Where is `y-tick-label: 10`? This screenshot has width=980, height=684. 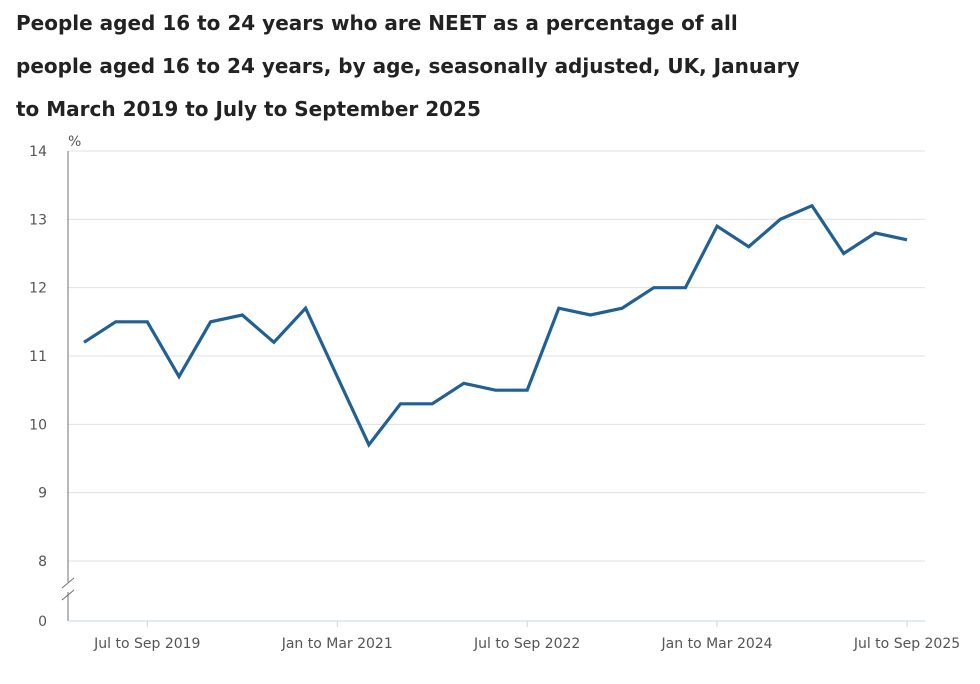 y-tick-label: 10 is located at coordinates (38, 425).